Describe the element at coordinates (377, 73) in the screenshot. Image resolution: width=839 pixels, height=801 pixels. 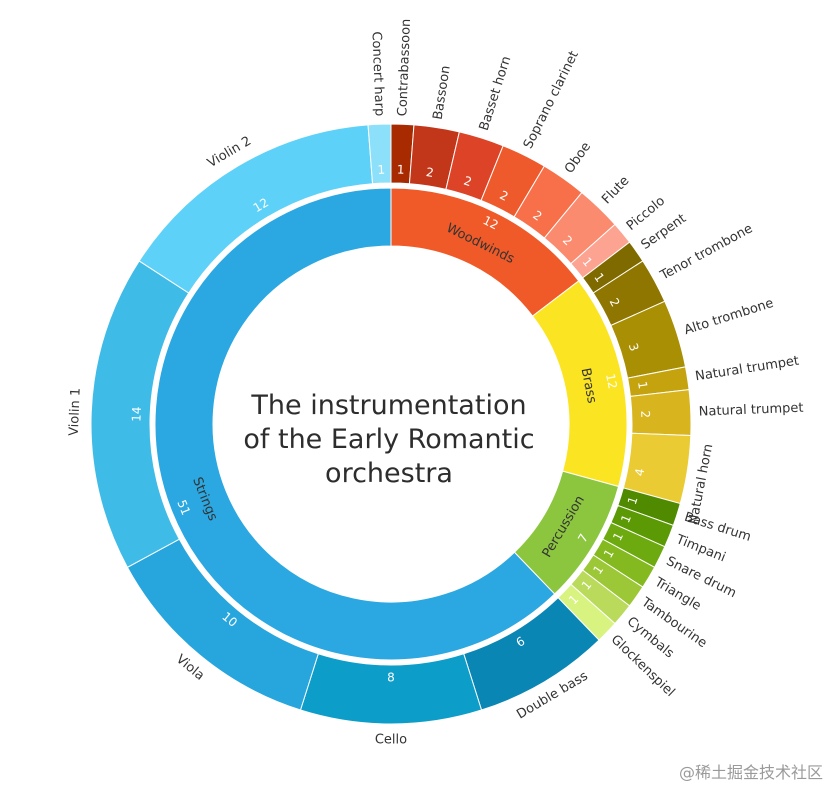
I see `outer-label-concert-harp: Concert harp` at that location.